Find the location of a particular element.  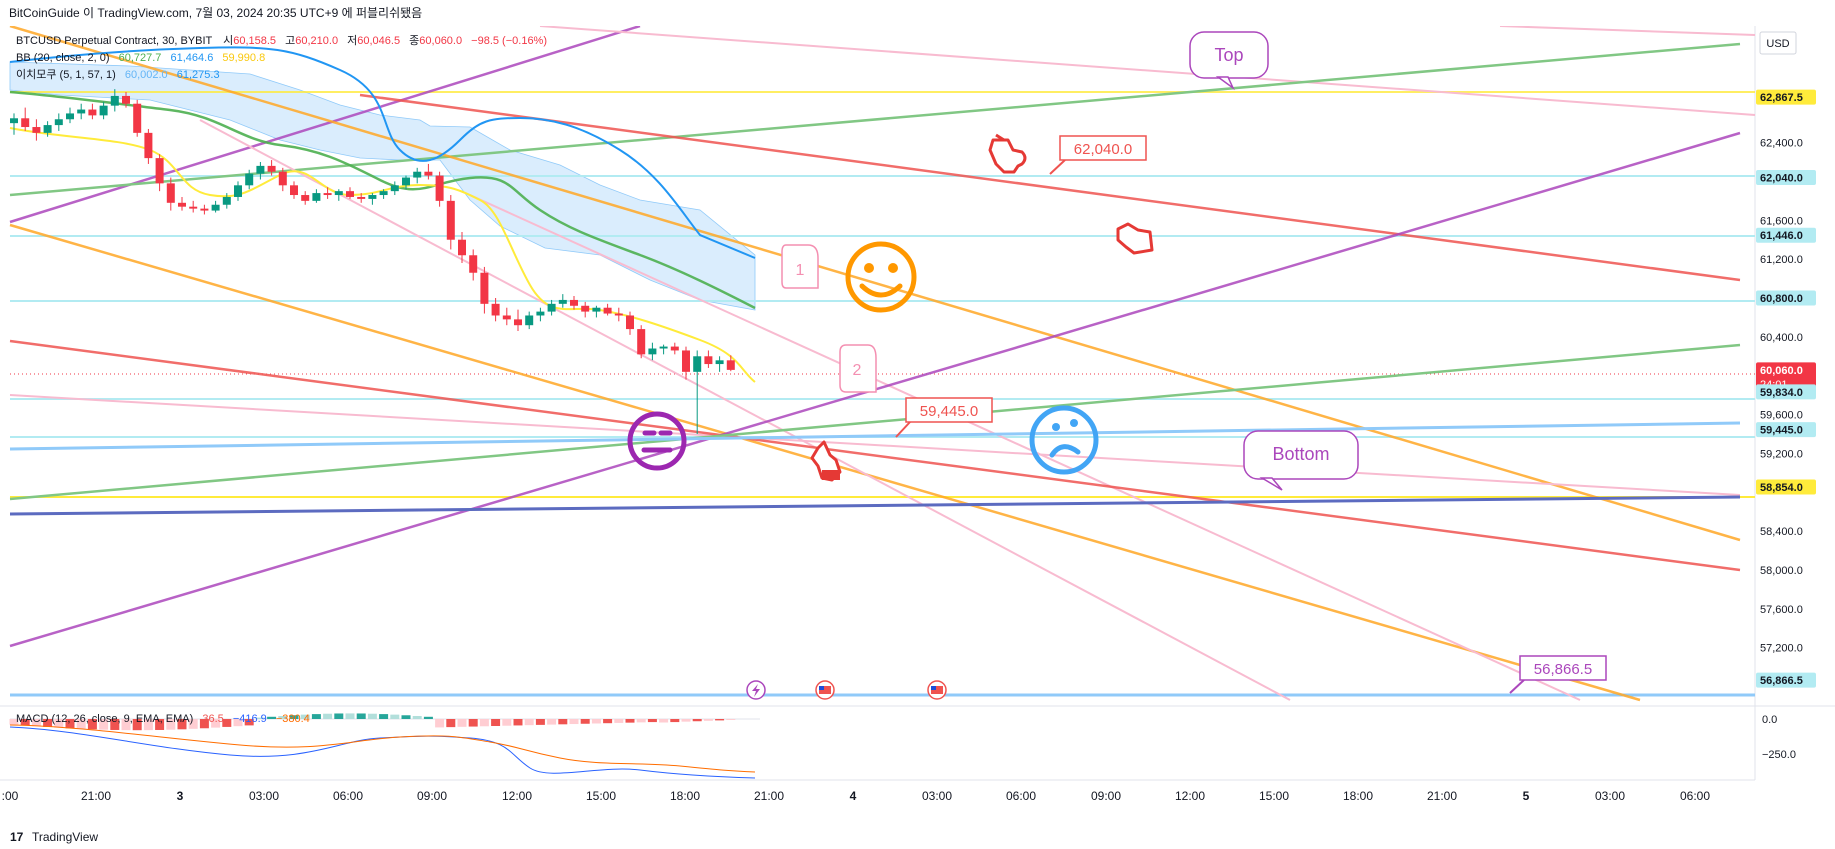

time-tick-14: 12:00 is located at coordinates (1190, 796).